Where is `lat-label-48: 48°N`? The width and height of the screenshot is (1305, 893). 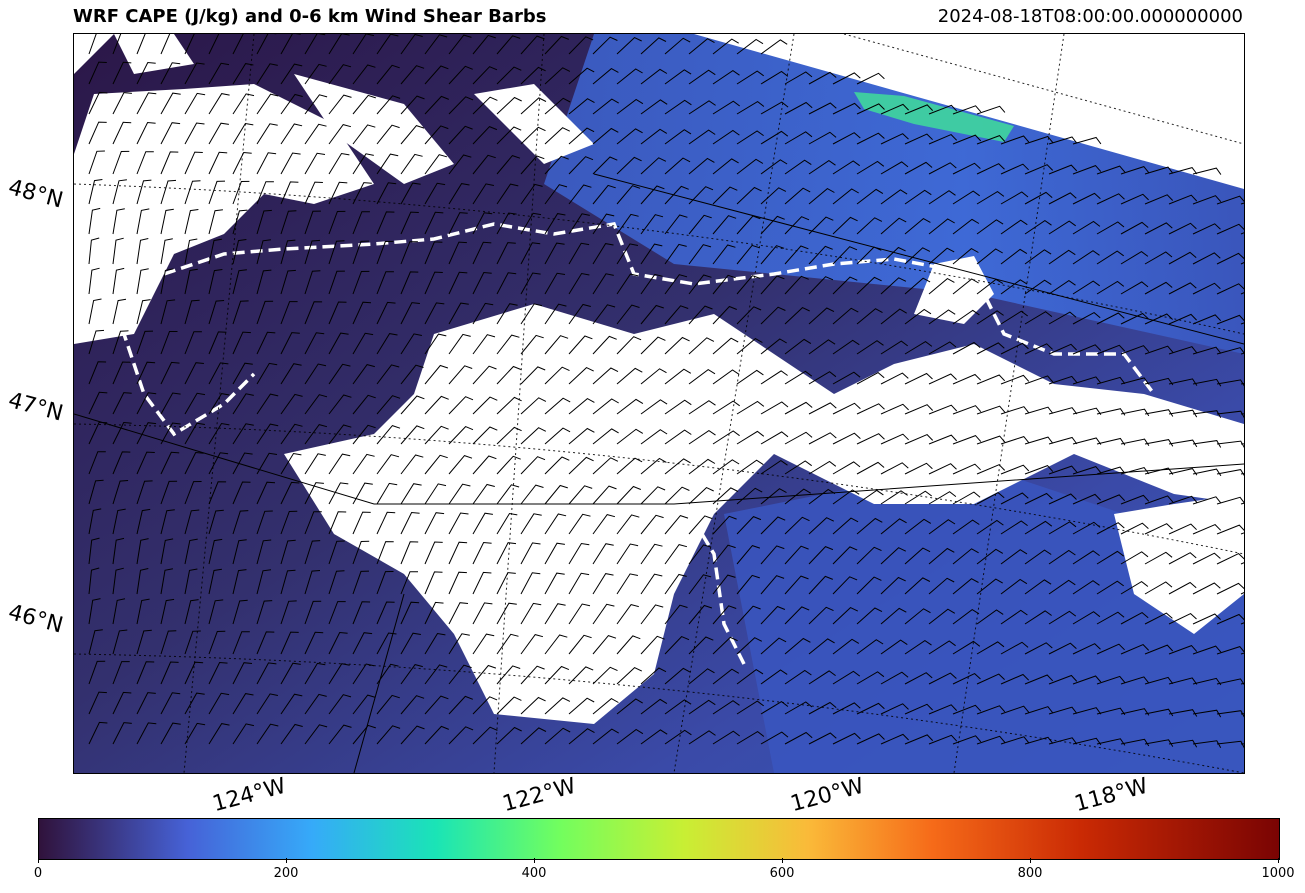
lat-label-48: 48°N is located at coordinates (35, 194).